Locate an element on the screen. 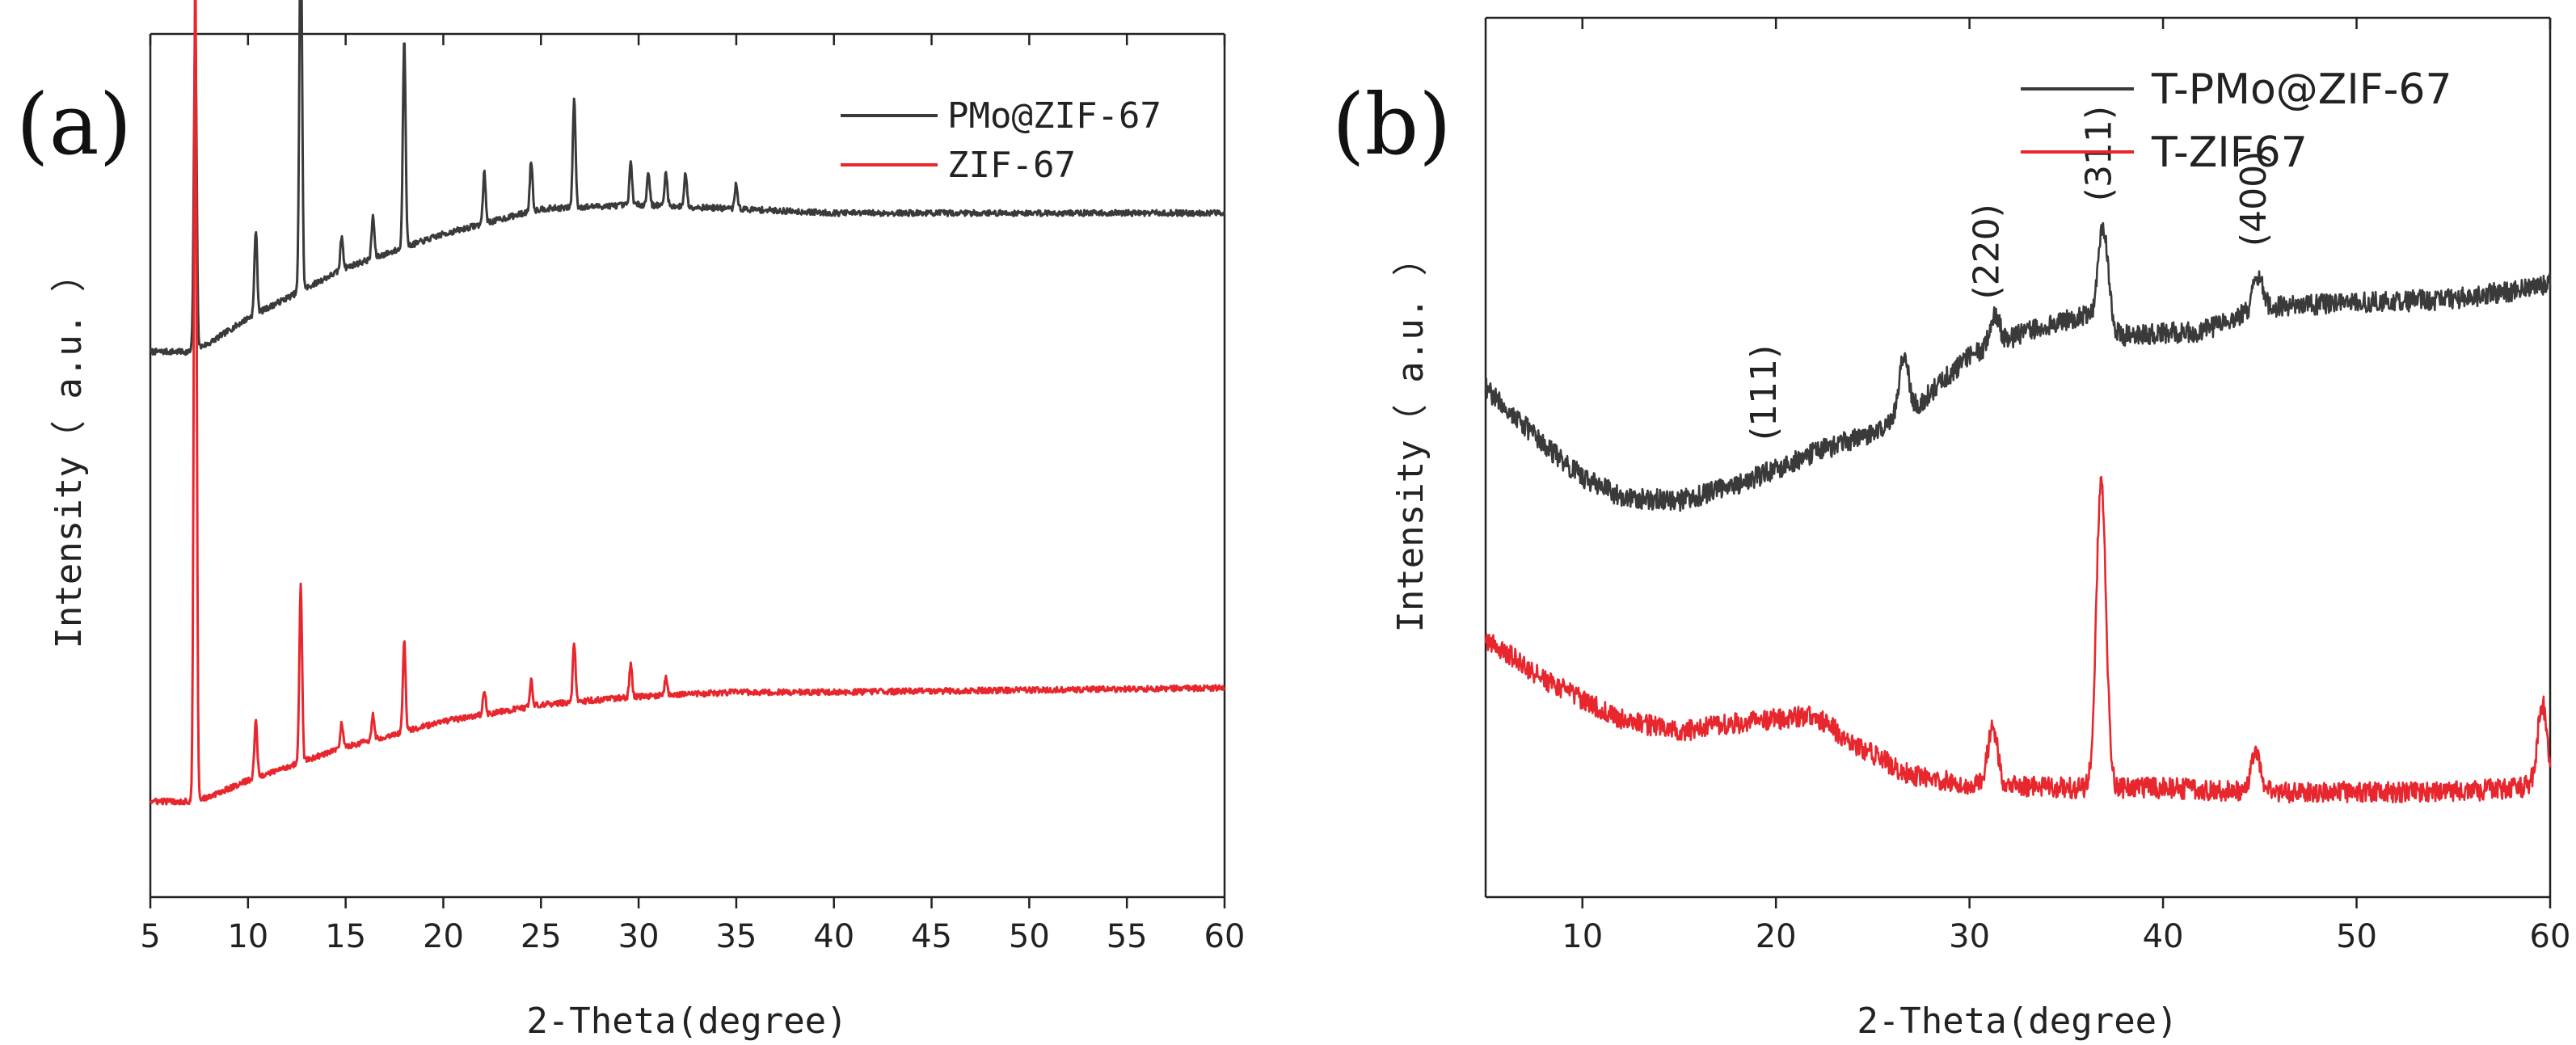  panel-a-x-tick-label-5: 5 is located at coordinates (150, 936).